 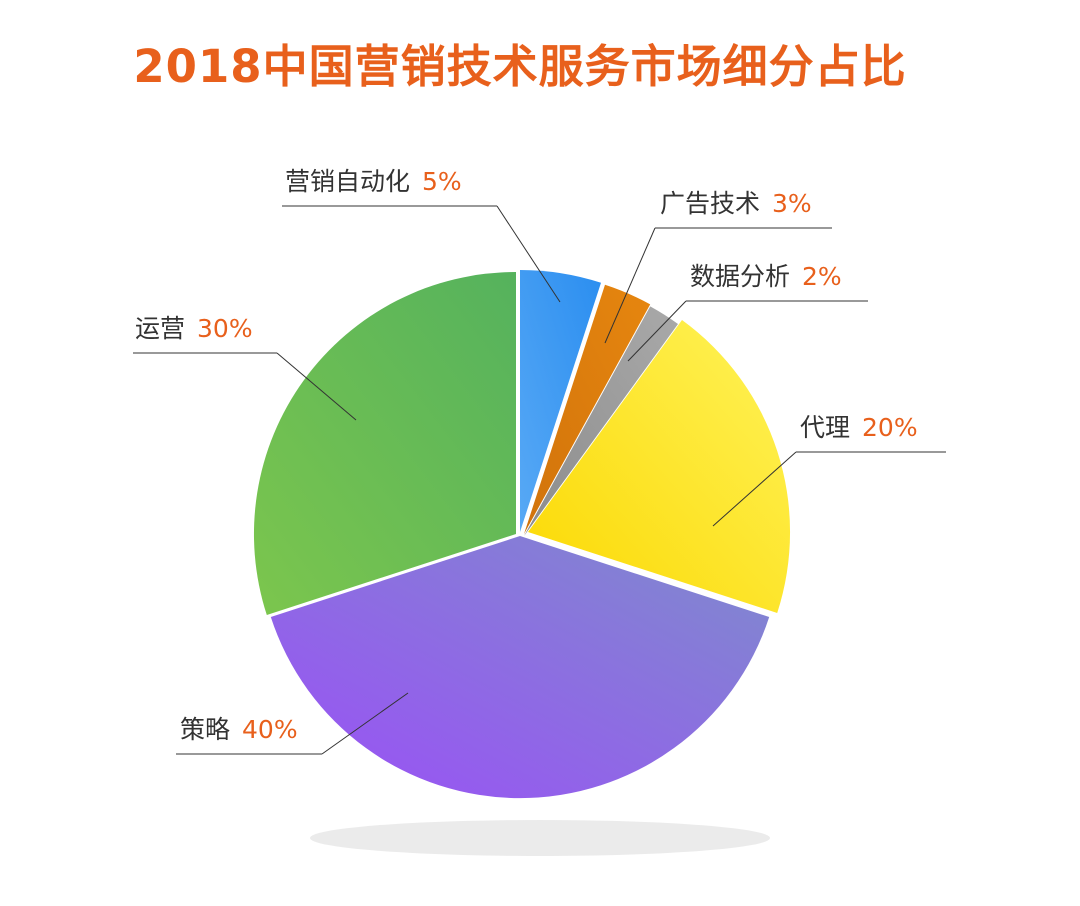 What do you see at coordinates (822, 276) in the screenshot?
I see `slice-percent: 2%` at bounding box center [822, 276].